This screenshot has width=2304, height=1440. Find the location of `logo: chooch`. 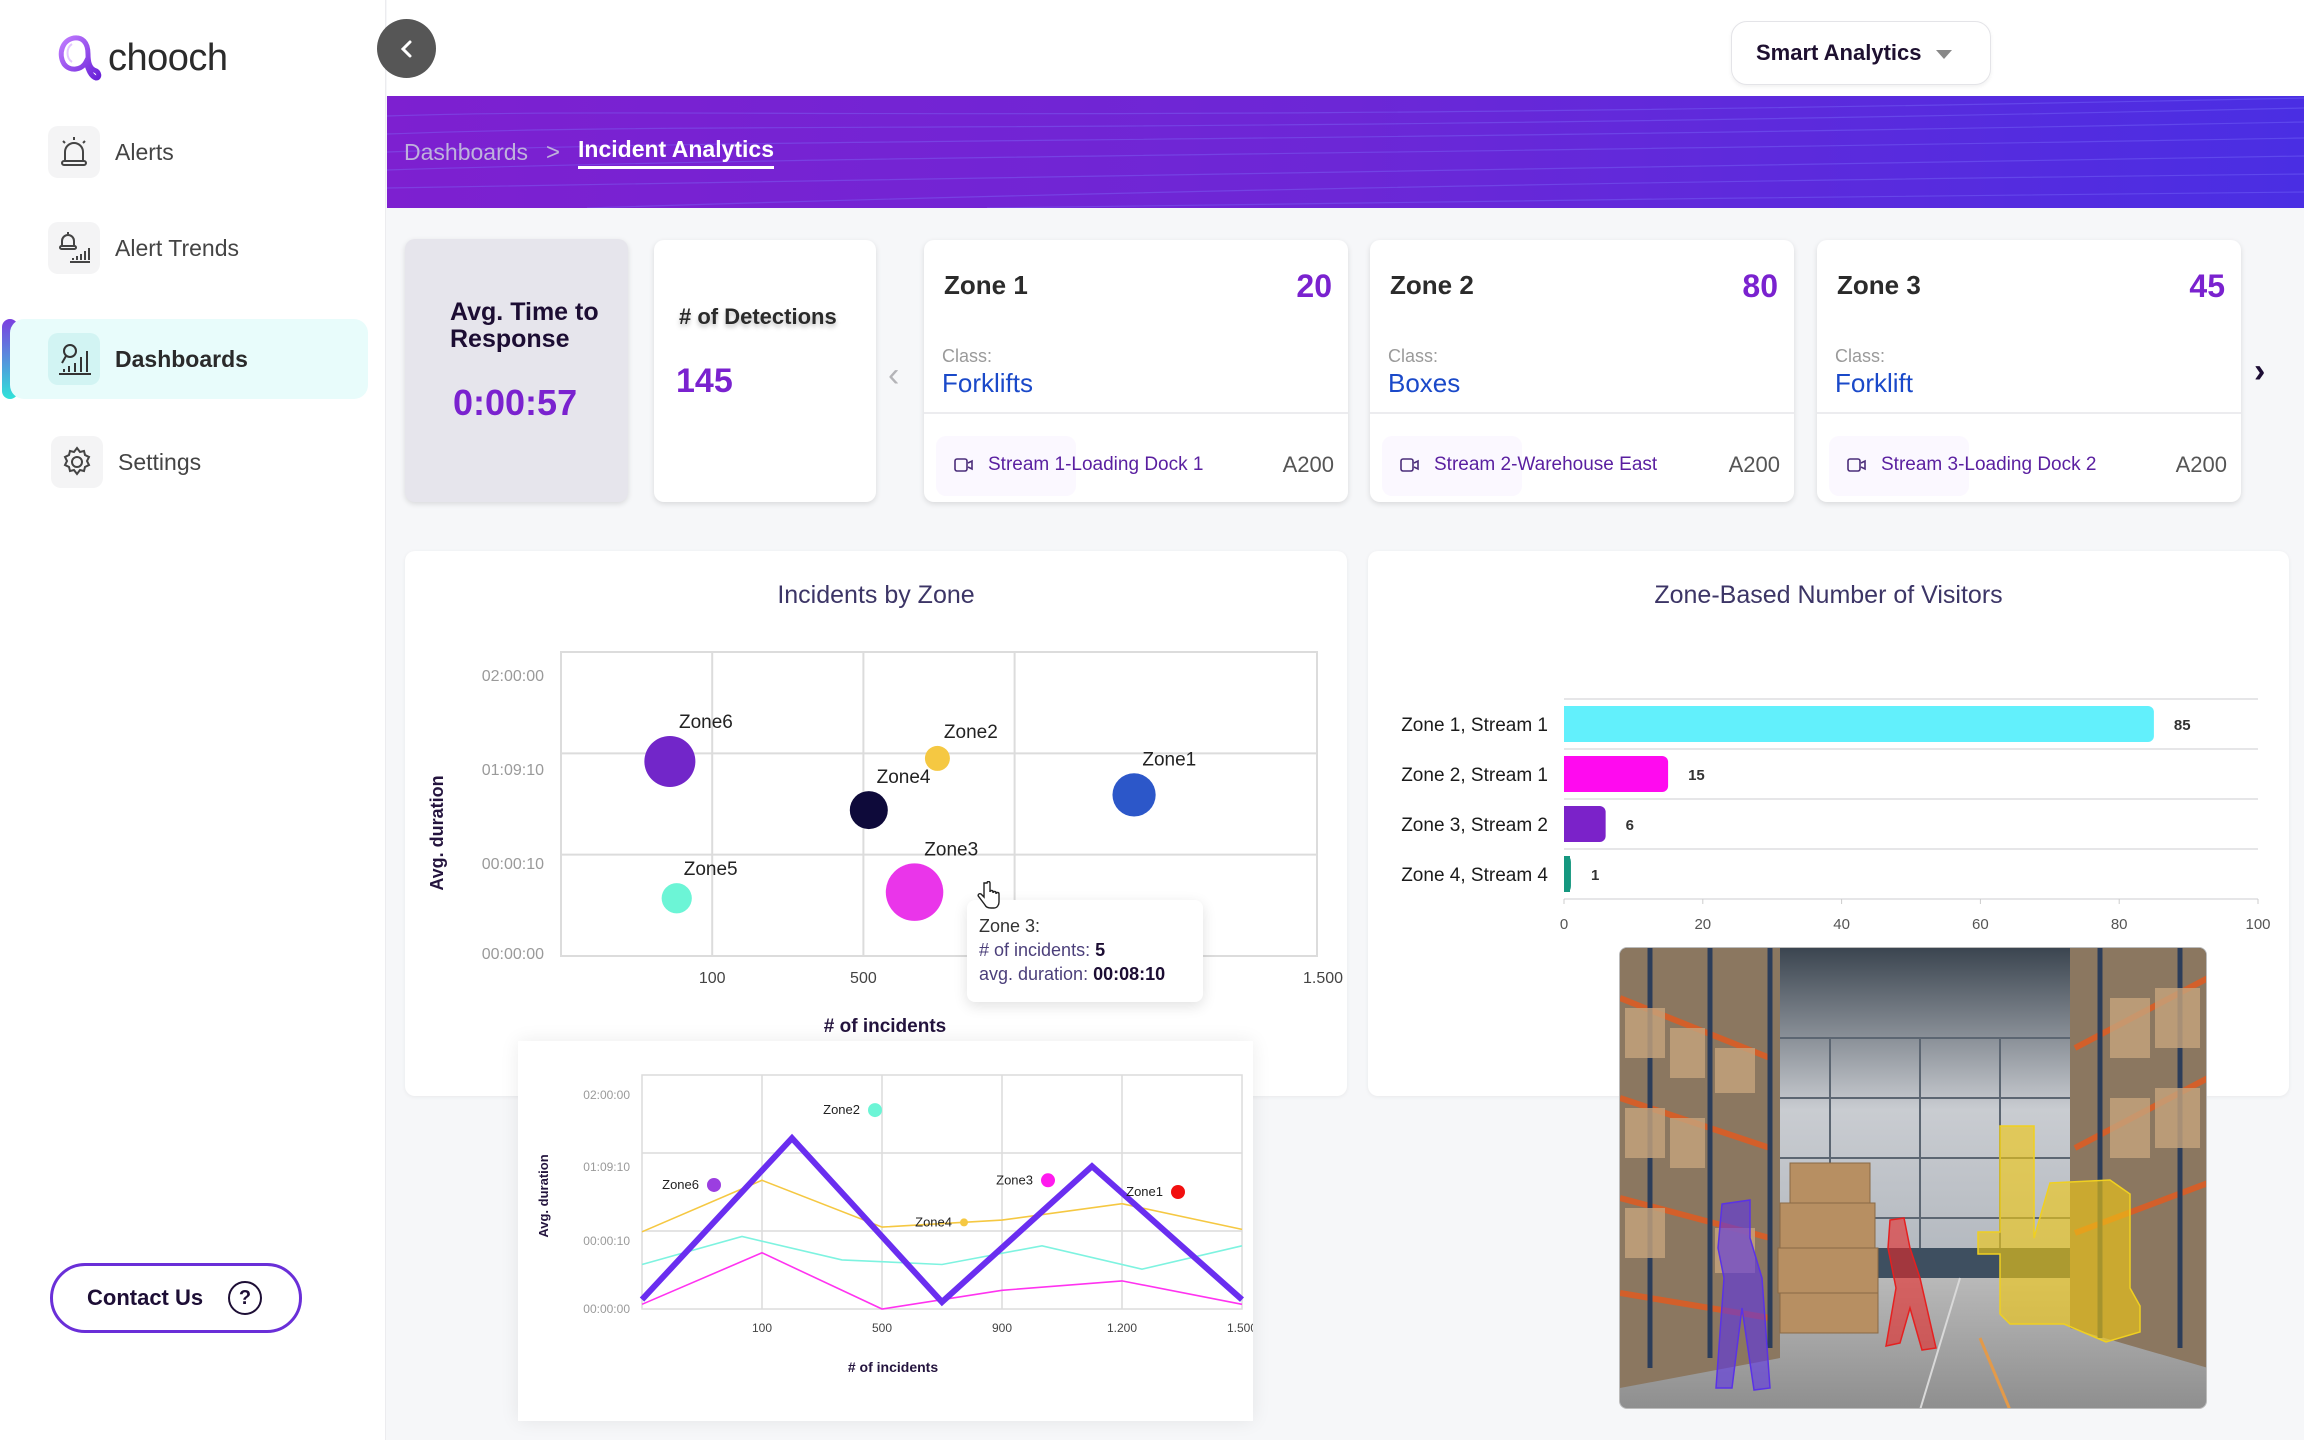

logo: chooch is located at coordinates (141, 58).